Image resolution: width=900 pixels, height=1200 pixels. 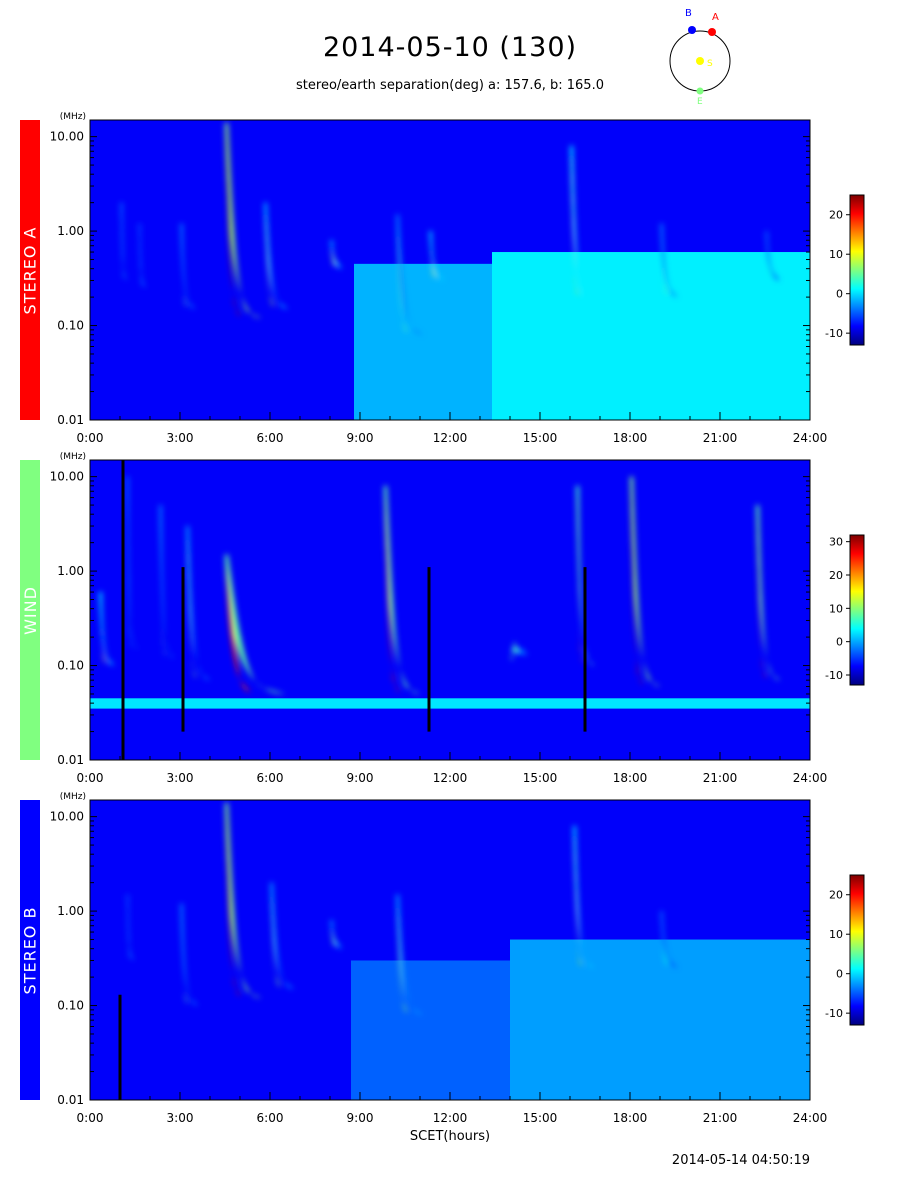 I want to click on sun-marker, so click(x=700, y=61).